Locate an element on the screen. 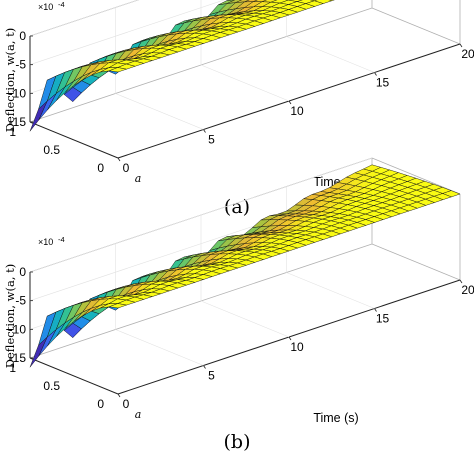  right-top-edge is located at coordinates (416, 176).